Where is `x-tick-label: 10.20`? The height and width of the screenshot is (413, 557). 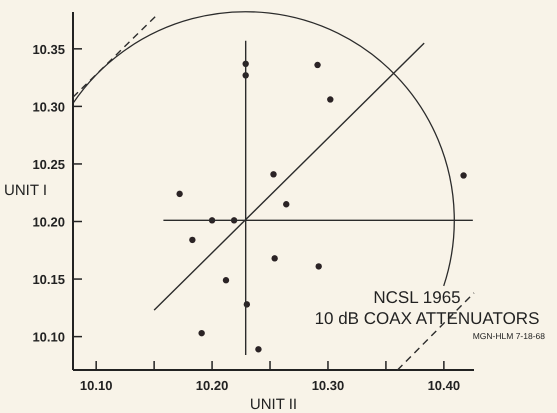 x-tick-label: 10.20 is located at coordinates (212, 385).